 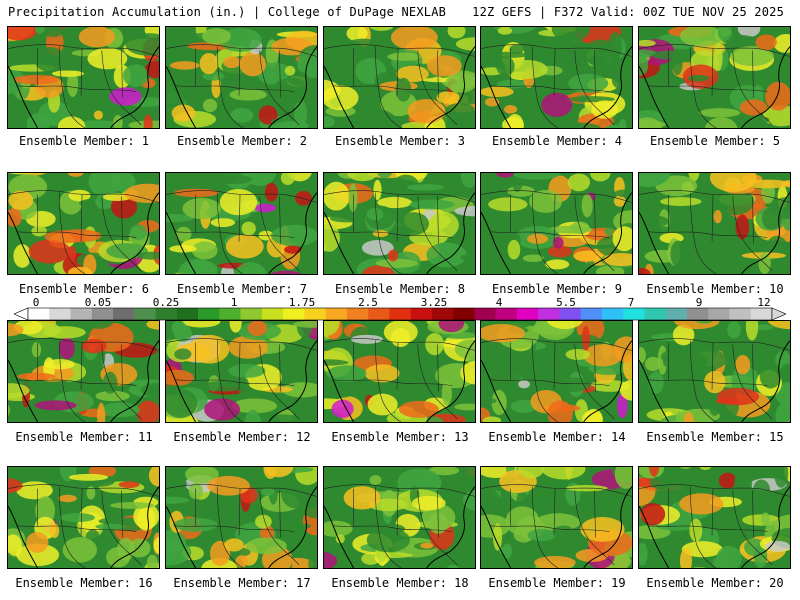 I want to click on ensemble-member-label: Ensemble Member: 6, so click(x=84, y=289).